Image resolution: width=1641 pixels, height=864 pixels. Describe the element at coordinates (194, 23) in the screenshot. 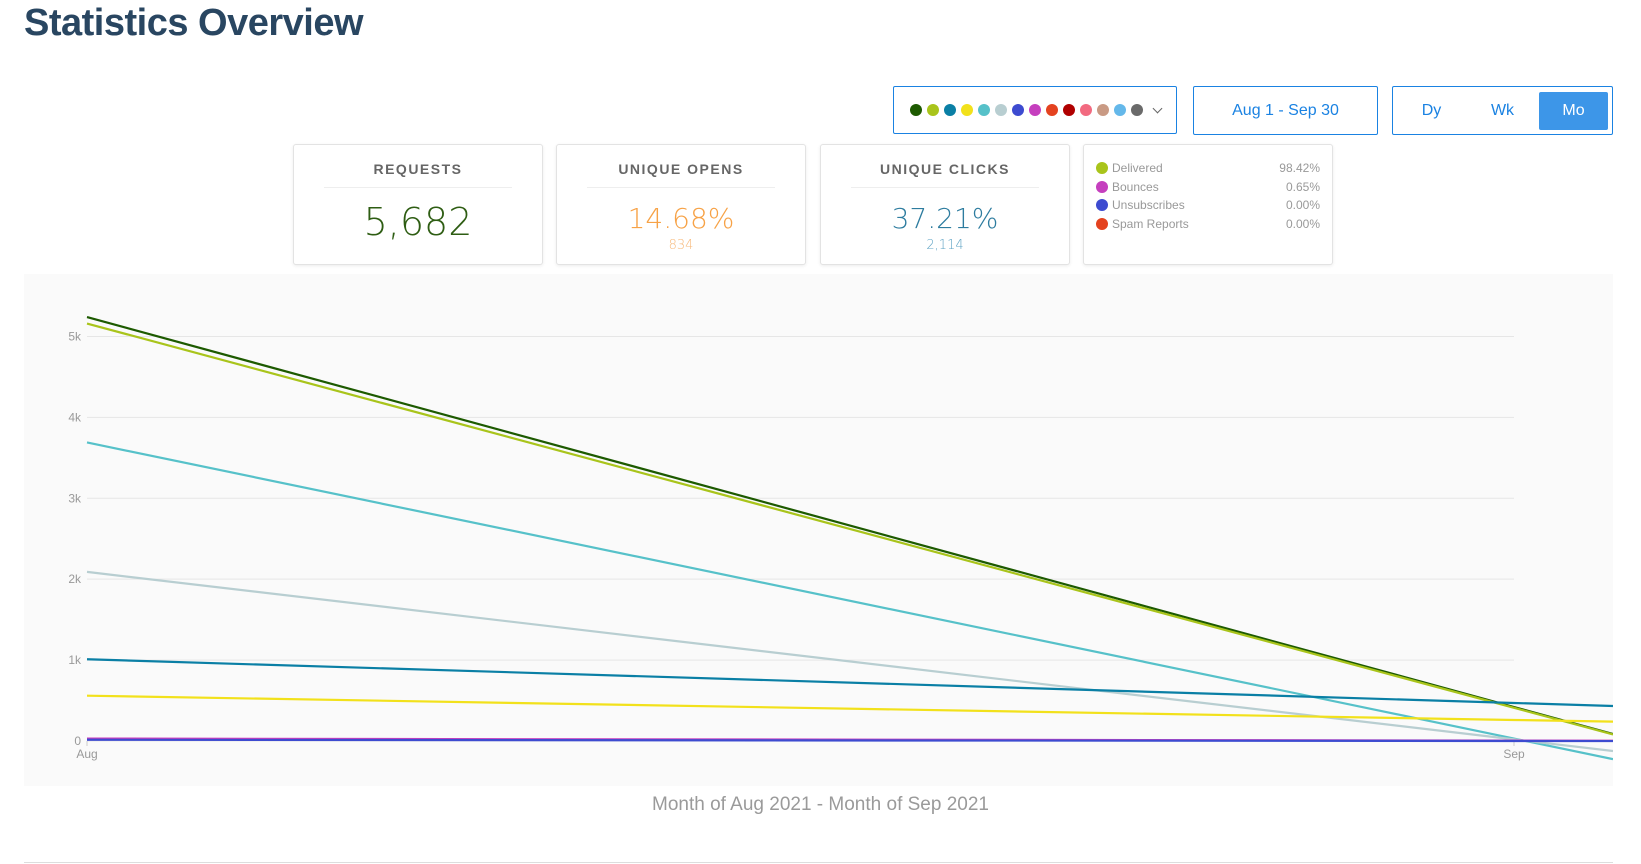

I see `page-title: Statistics Overview` at that location.